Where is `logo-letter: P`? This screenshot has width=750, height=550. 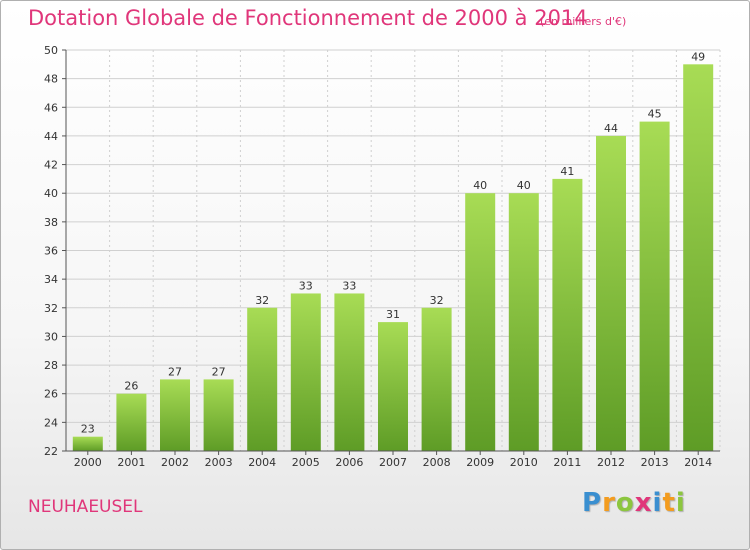
logo-letter: P is located at coordinates (592, 503).